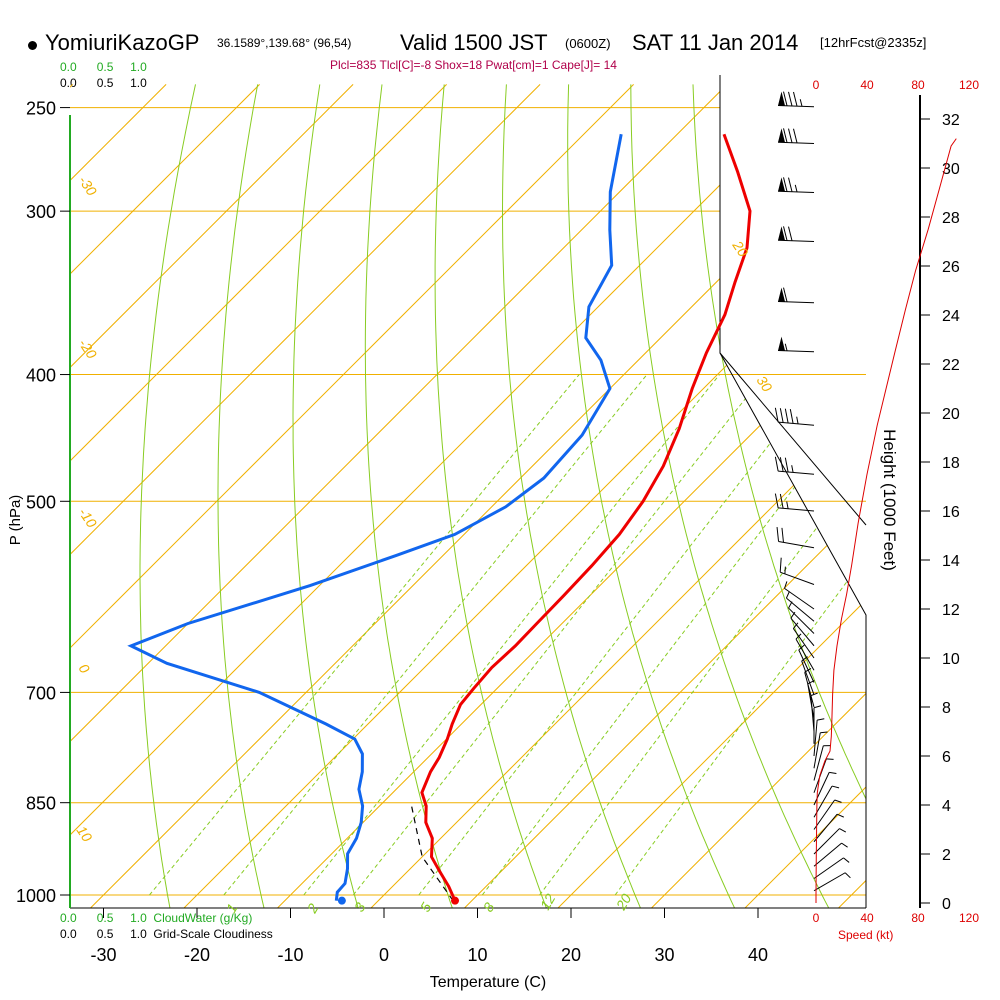 Image resolution: width=1000 pixels, height=1000 pixels. Describe the element at coordinates (951, 512) in the screenshot. I see `height-tick-label: 16` at that location.